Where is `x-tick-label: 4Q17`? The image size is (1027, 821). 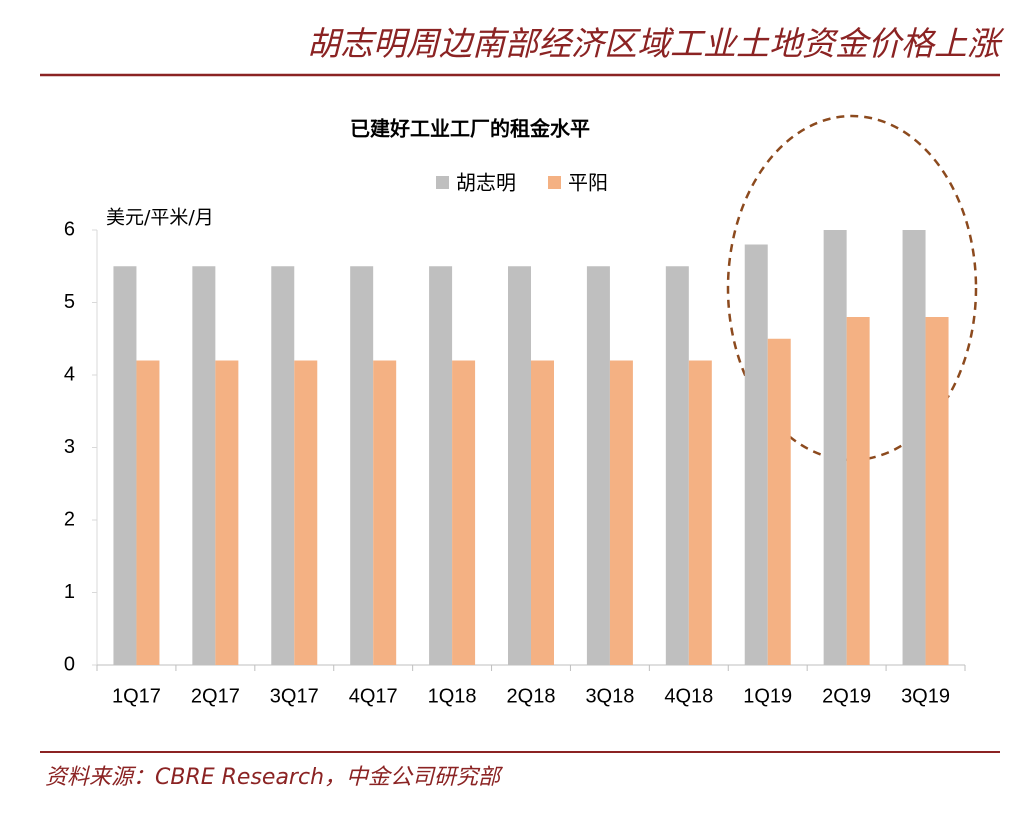 x-tick-label: 4Q17 is located at coordinates (373, 696).